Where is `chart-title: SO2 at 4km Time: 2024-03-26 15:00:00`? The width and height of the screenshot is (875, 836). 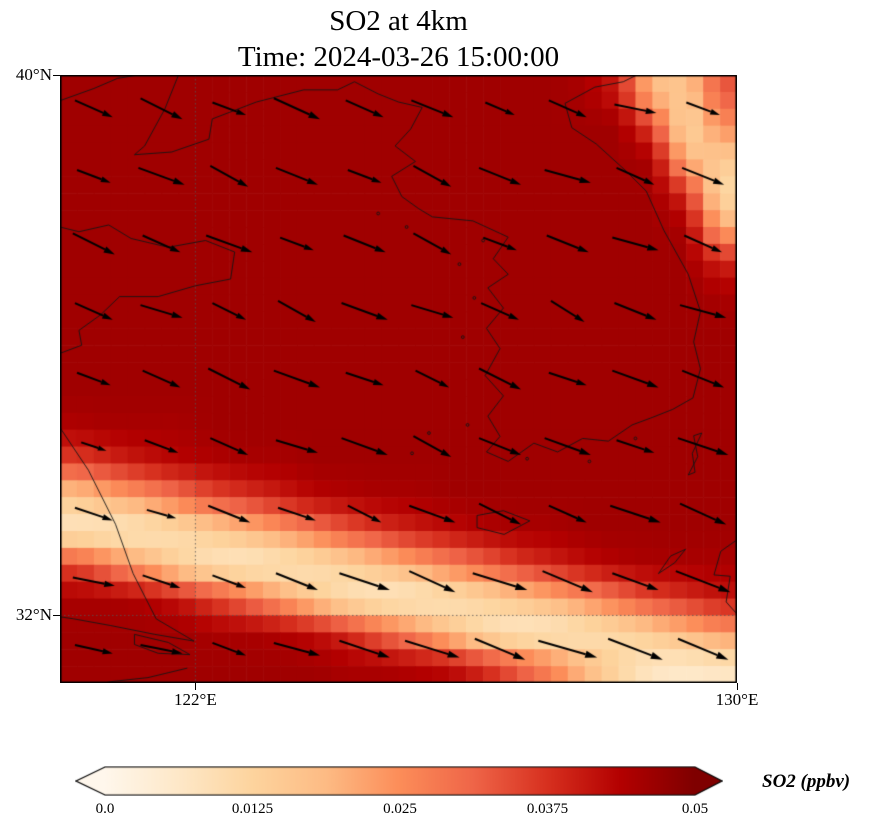
chart-title: SO2 at 4km Time: 2024-03-26 15:00:00 is located at coordinates (398, 39).